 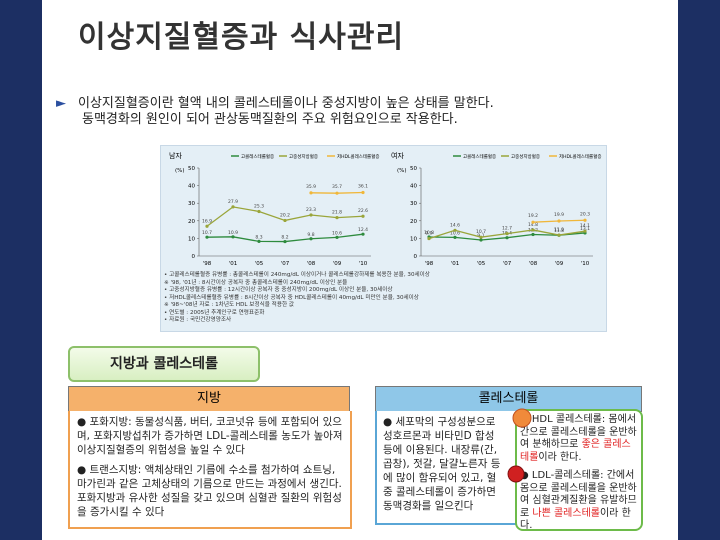 What do you see at coordinates (207, 221) in the screenshot?
I see `data-label: 16.9` at bounding box center [207, 221].